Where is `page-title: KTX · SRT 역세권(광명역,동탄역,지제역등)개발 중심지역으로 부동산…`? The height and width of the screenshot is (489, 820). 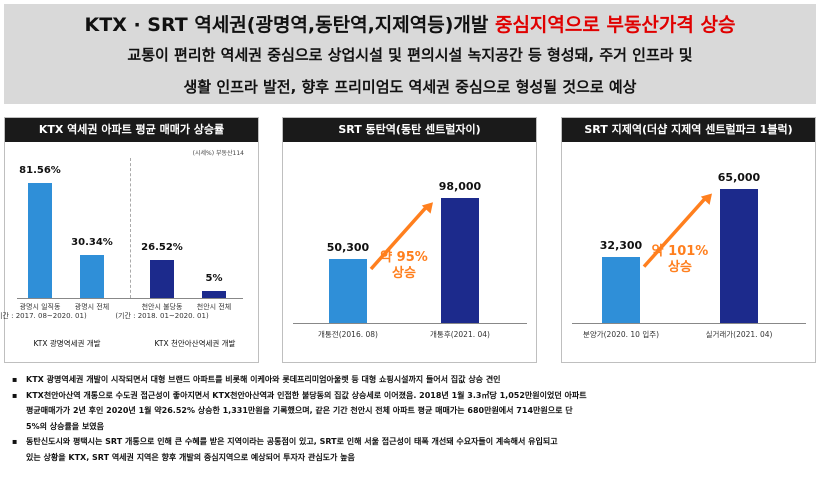 page-title: KTX · SRT 역세권(광명역,동탄역,지제역등)개발 중심지역으로 부동산… is located at coordinates (410, 23).